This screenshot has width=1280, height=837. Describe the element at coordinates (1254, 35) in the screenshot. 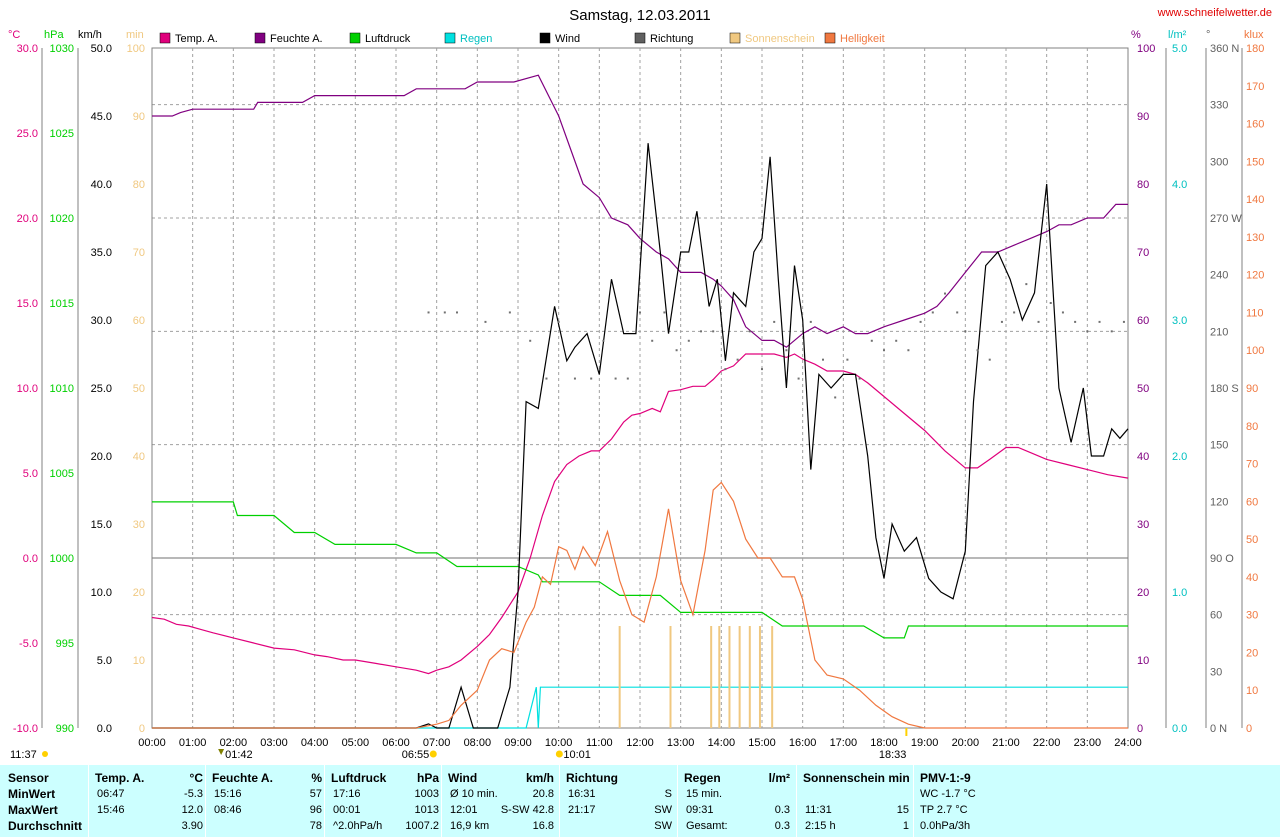

I see `axis-unit-label: klux` at that location.